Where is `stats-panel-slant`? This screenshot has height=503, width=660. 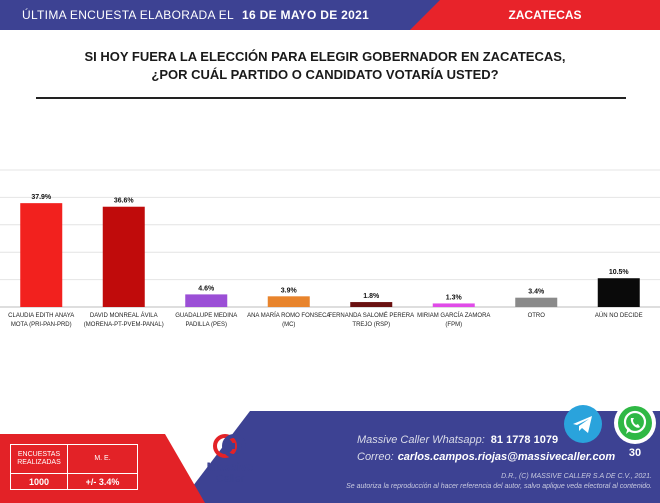 stats-panel-slant is located at coordinates (185, 468).